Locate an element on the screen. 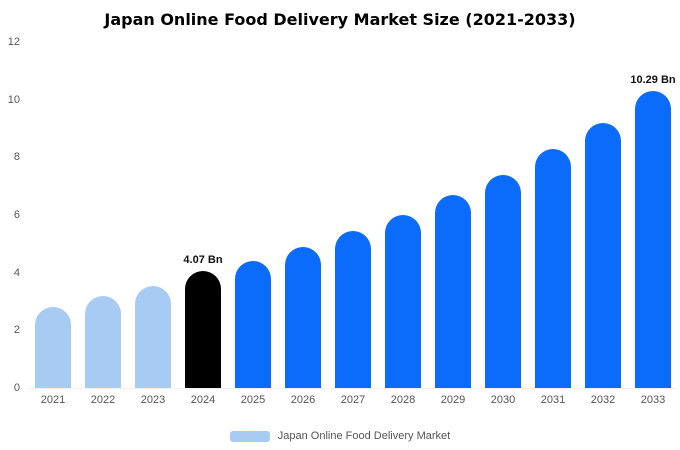 This screenshot has height=450, width=680. bar-2031 is located at coordinates (553, 268).